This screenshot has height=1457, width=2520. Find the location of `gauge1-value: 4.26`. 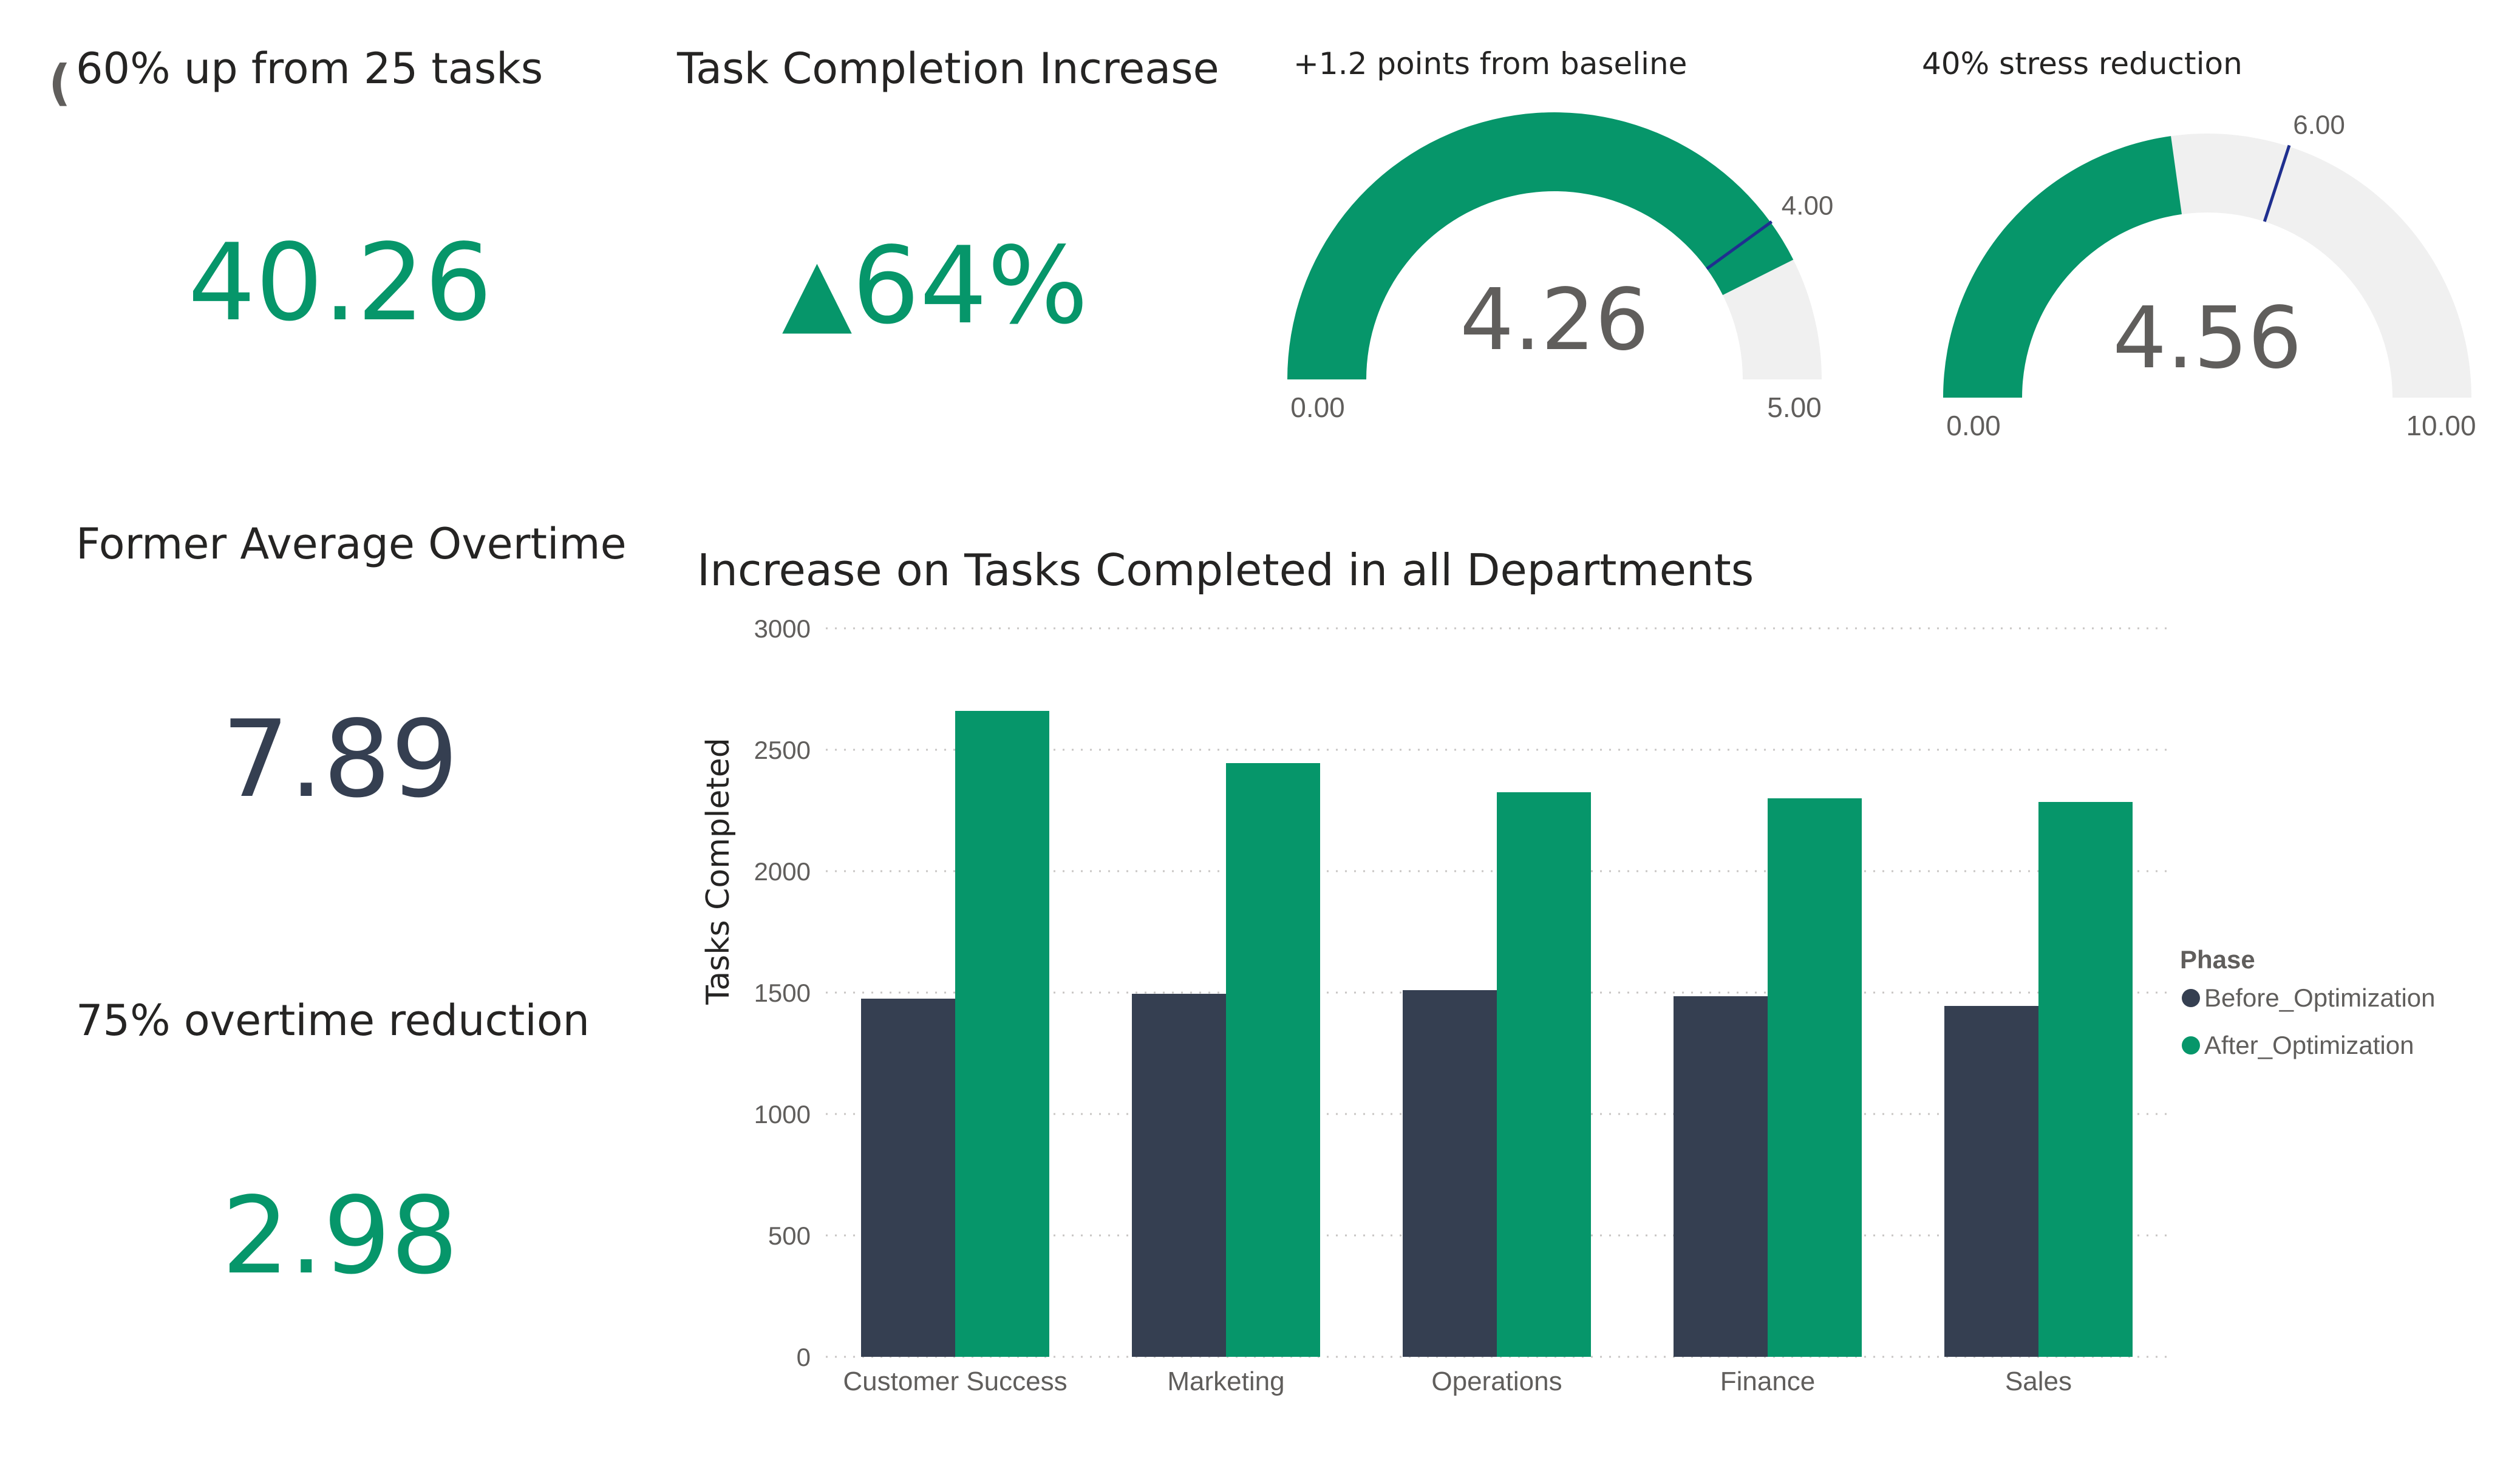

gauge1-value: 4.26 is located at coordinates (1554, 320).